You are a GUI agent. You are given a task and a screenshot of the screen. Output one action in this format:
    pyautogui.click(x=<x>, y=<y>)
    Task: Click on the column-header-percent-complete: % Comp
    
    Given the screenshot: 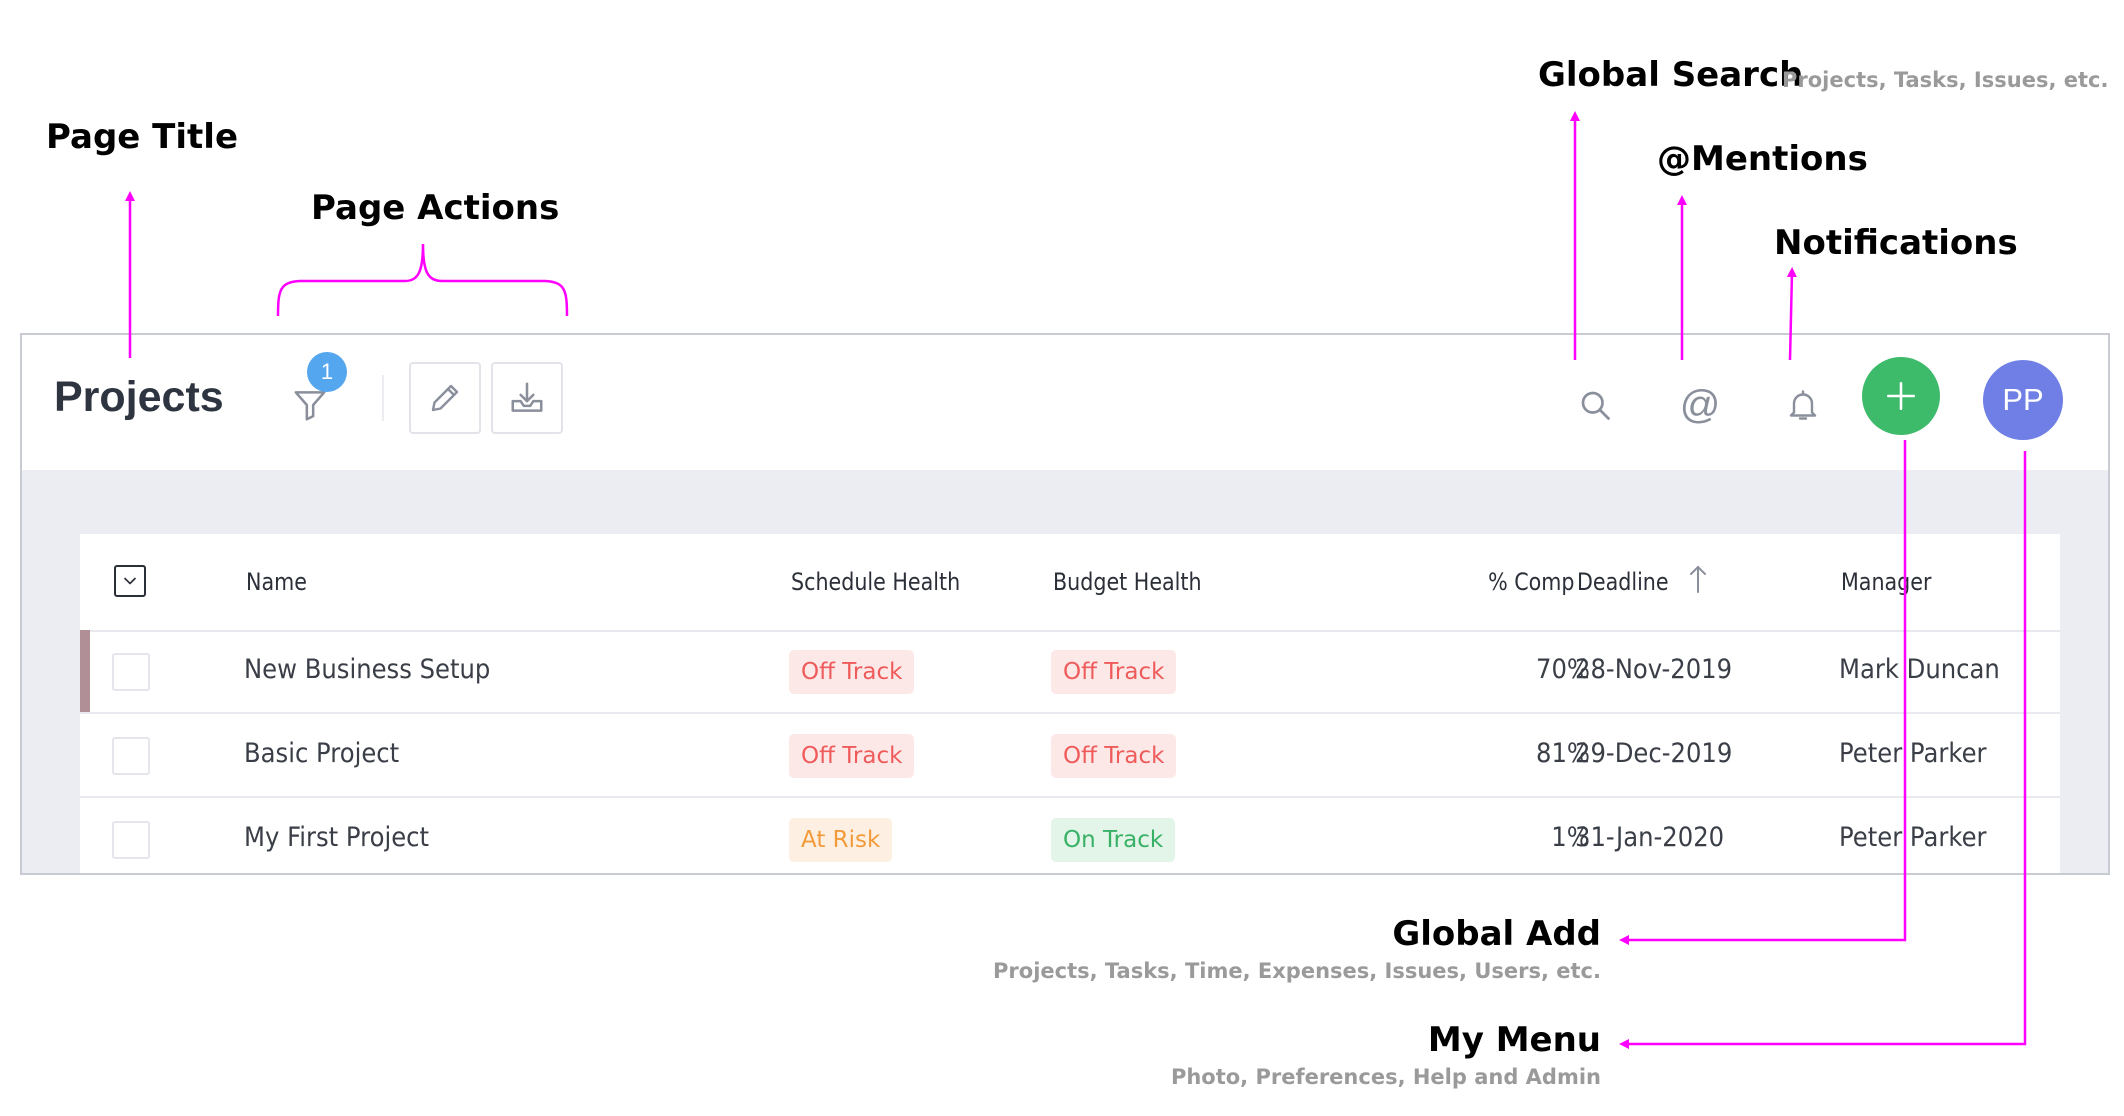 What is the action you would take?
    pyautogui.click(x=1530, y=582)
    